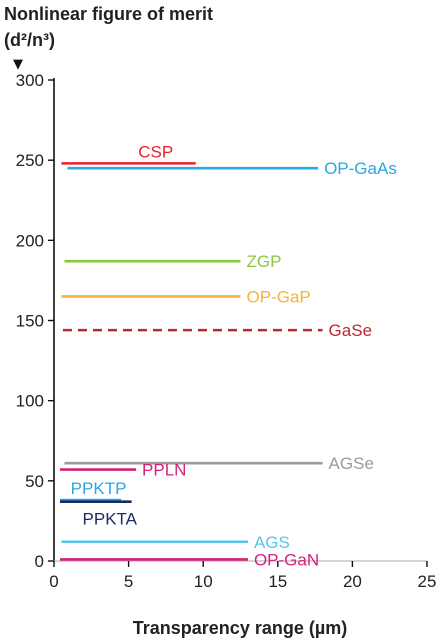  I want to click on series-label-ags: AGS, so click(272, 542).